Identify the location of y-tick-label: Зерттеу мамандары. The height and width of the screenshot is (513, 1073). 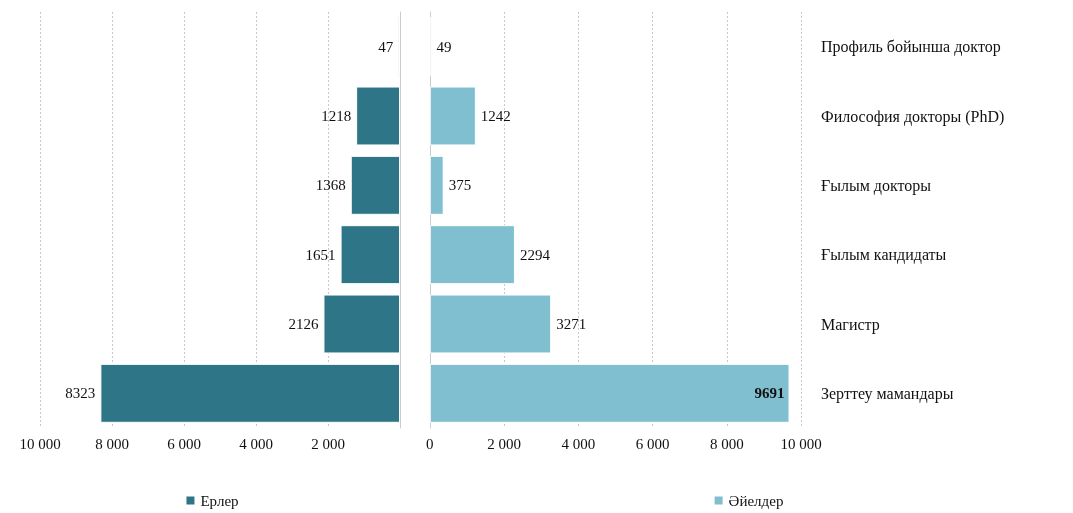
(887, 393).